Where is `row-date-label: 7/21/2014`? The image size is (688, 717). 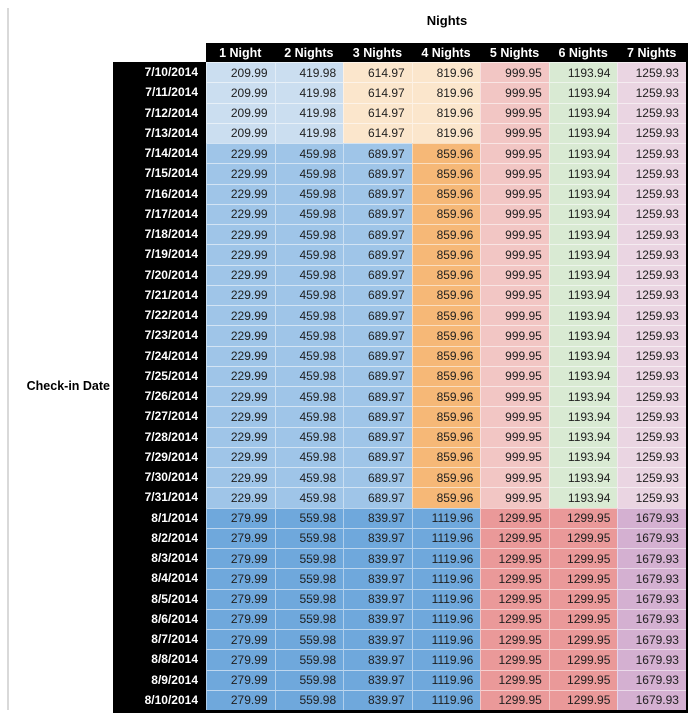 row-date-label: 7/21/2014 is located at coordinates (159, 294).